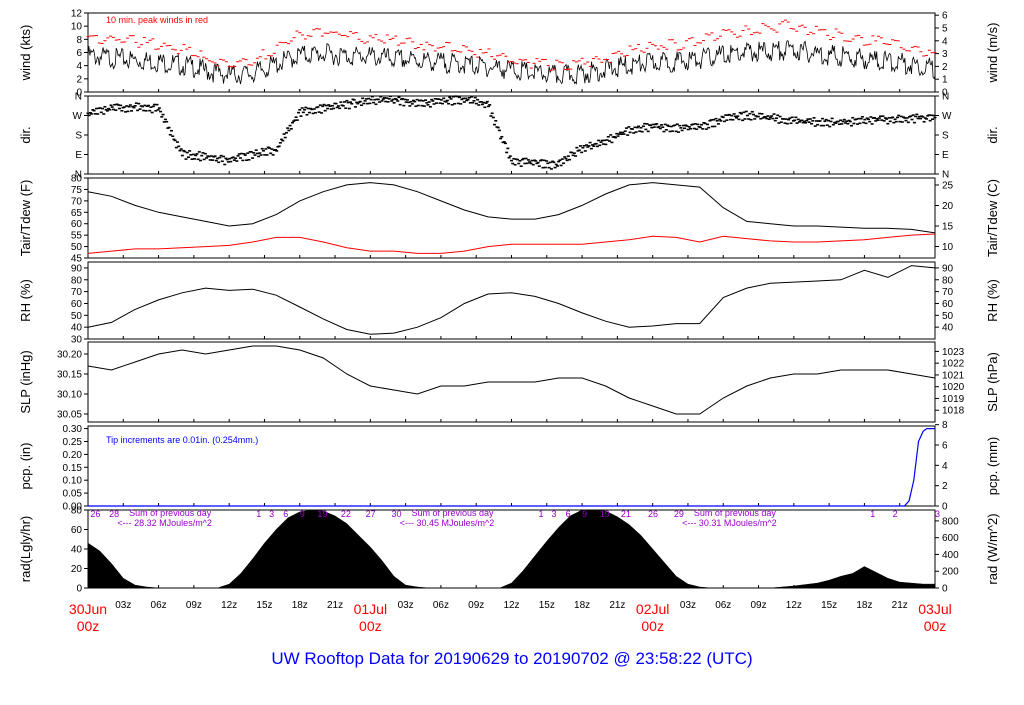  What do you see at coordinates (794, 605) in the screenshot?
I see `x-tick-label: 12z` at bounding box center [794, 605].